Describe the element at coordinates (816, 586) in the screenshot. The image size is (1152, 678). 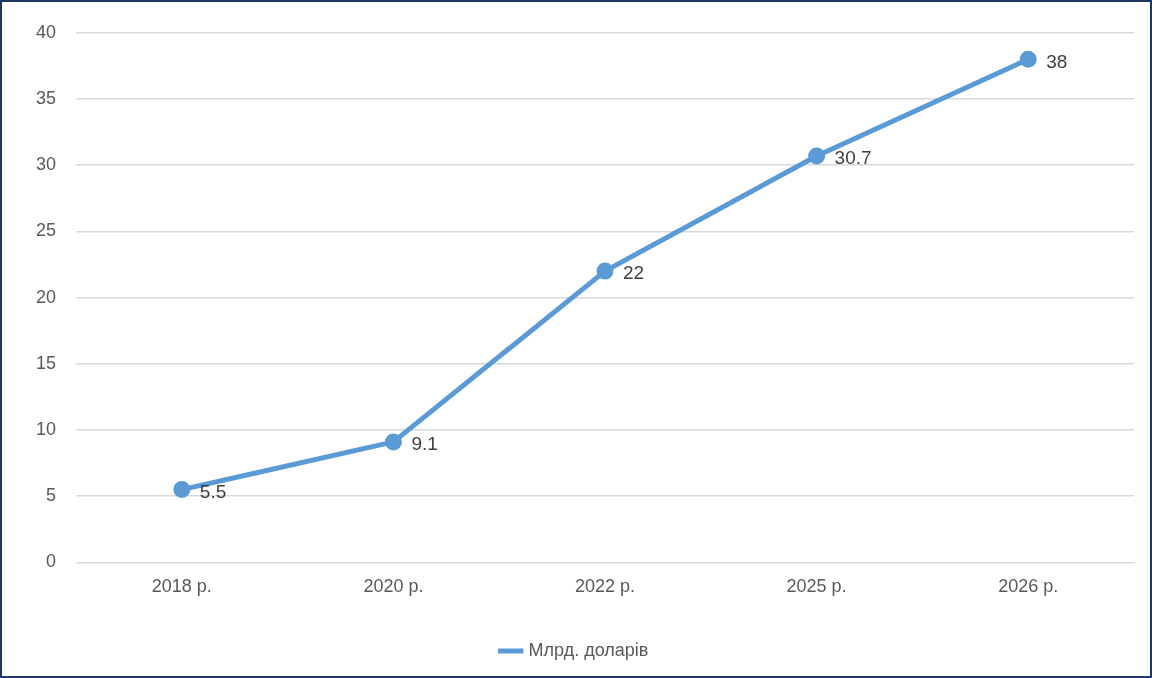
I see `x-tick-label: 2025 р.` at that location.